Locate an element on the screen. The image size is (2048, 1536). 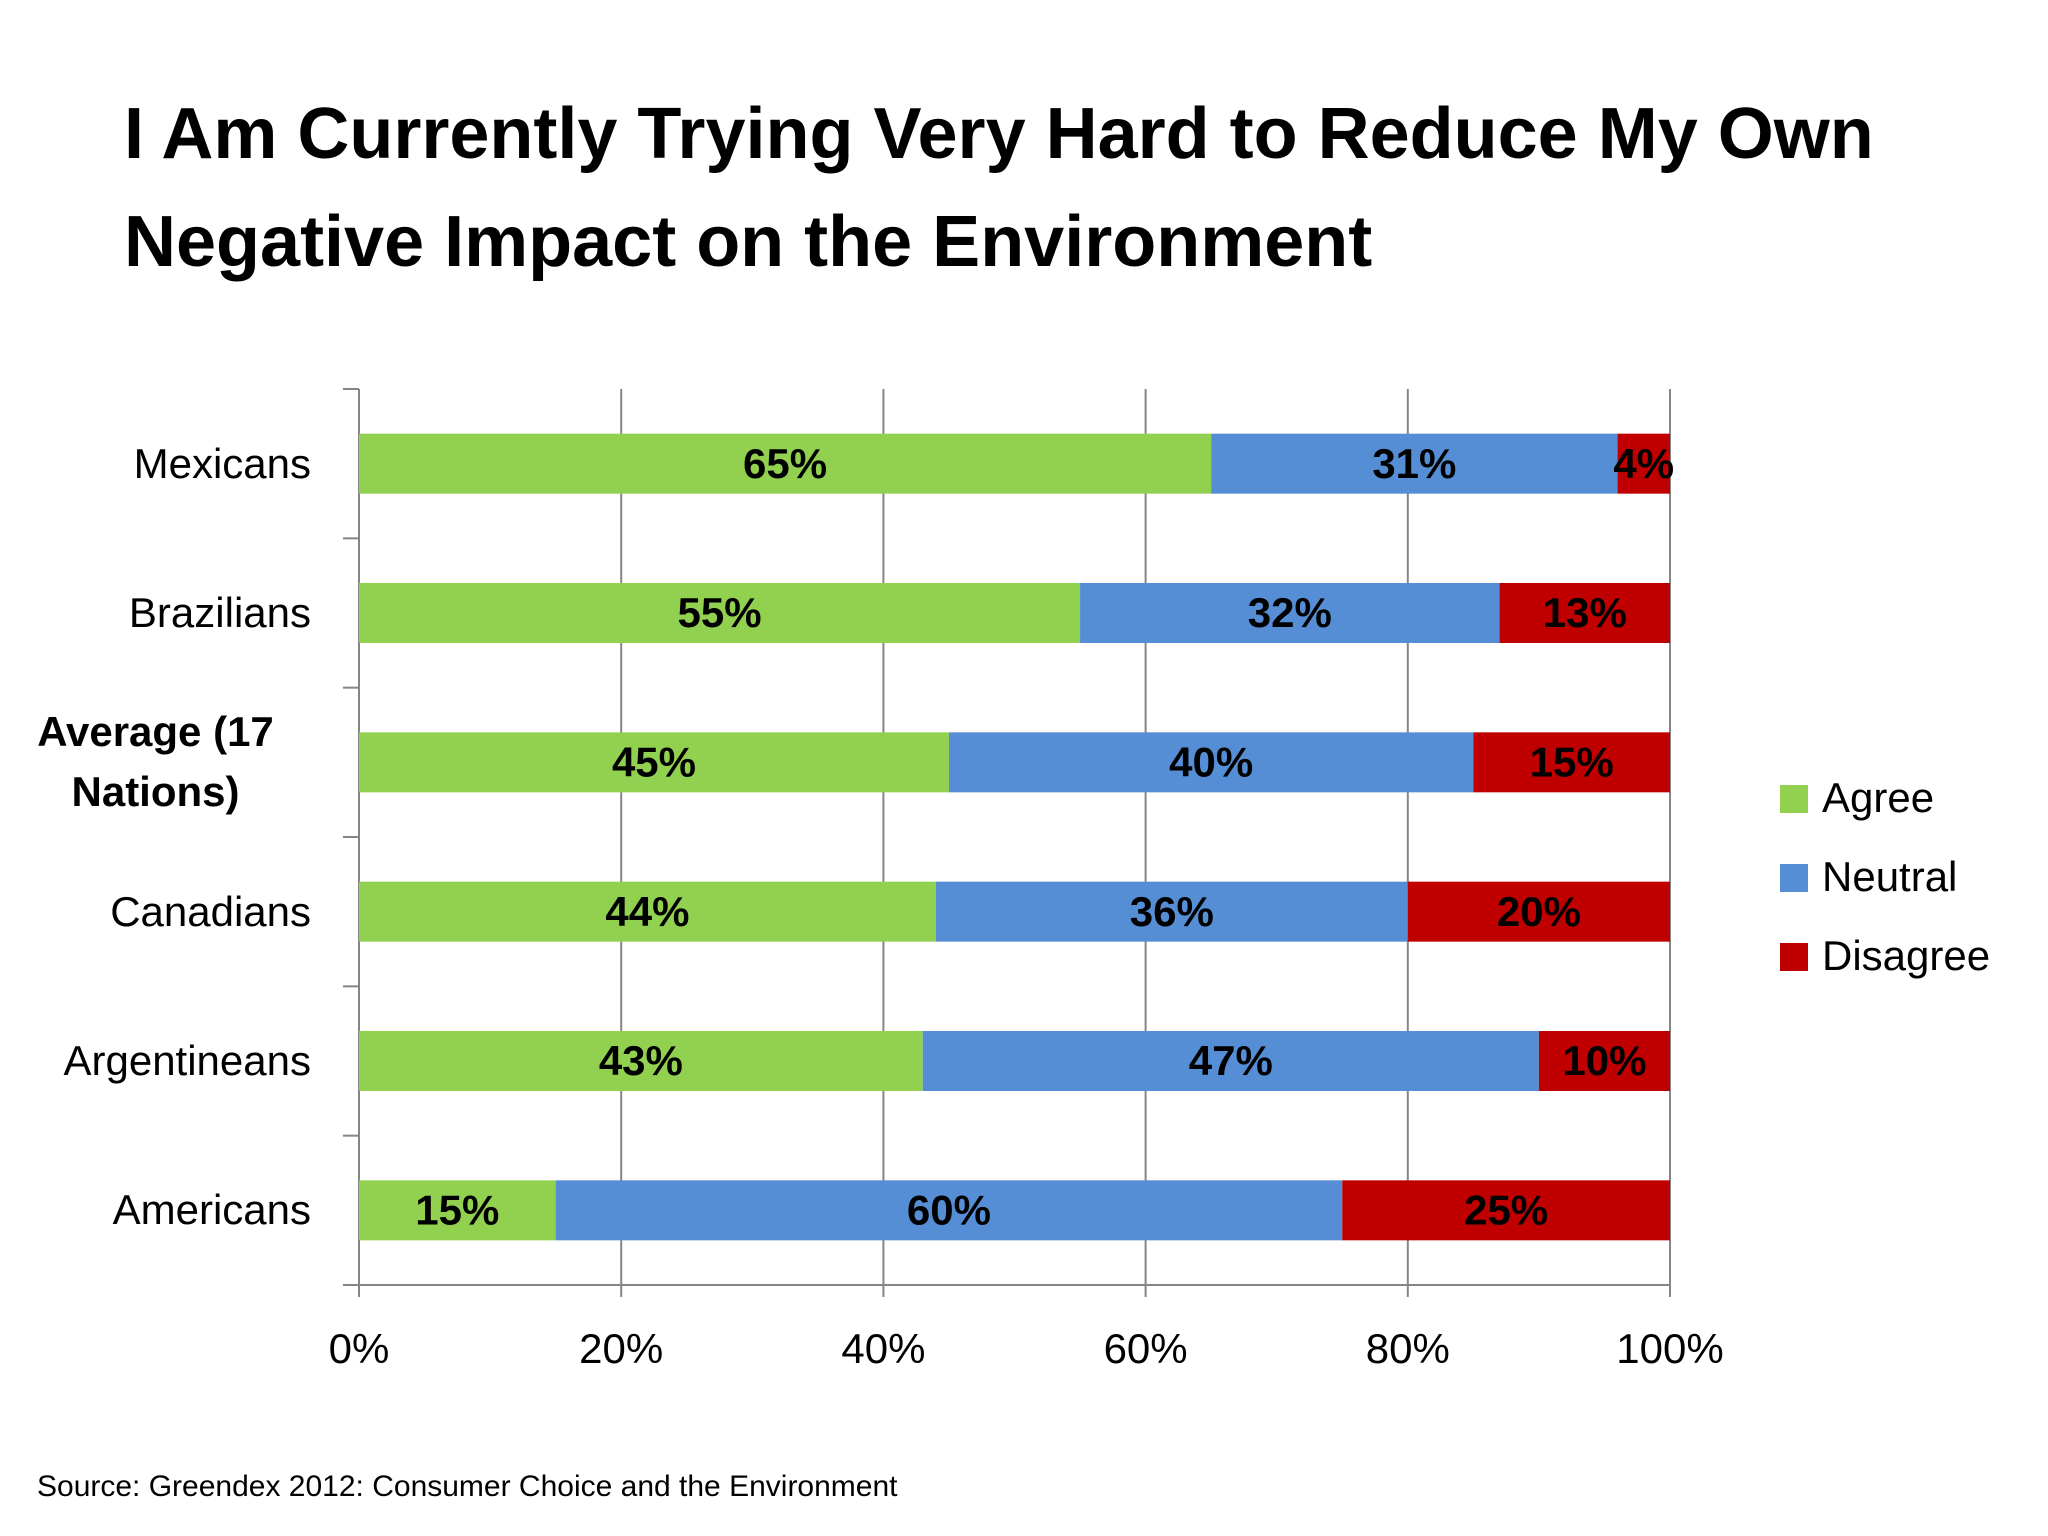
data-label: 20% is located at coordinates (1539, 911).